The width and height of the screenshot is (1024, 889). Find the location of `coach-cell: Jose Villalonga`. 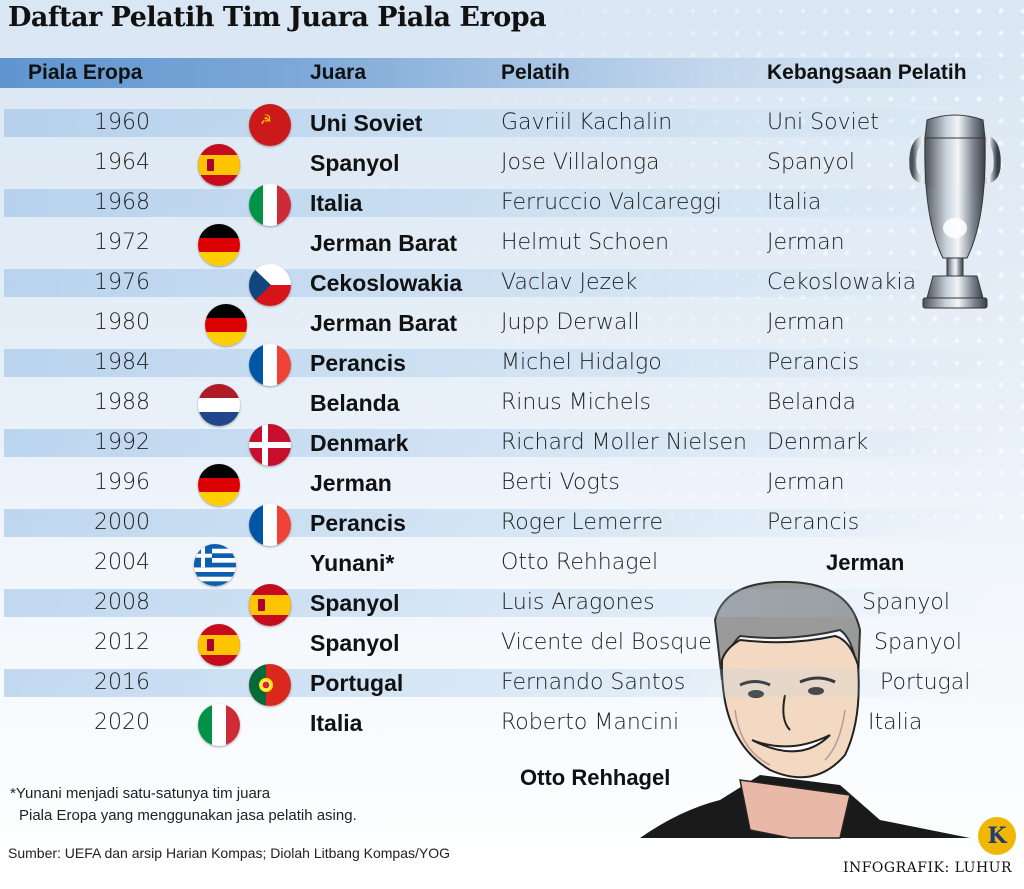

coach-cell: Jose Villalonga is located at coordinates (580, 162).